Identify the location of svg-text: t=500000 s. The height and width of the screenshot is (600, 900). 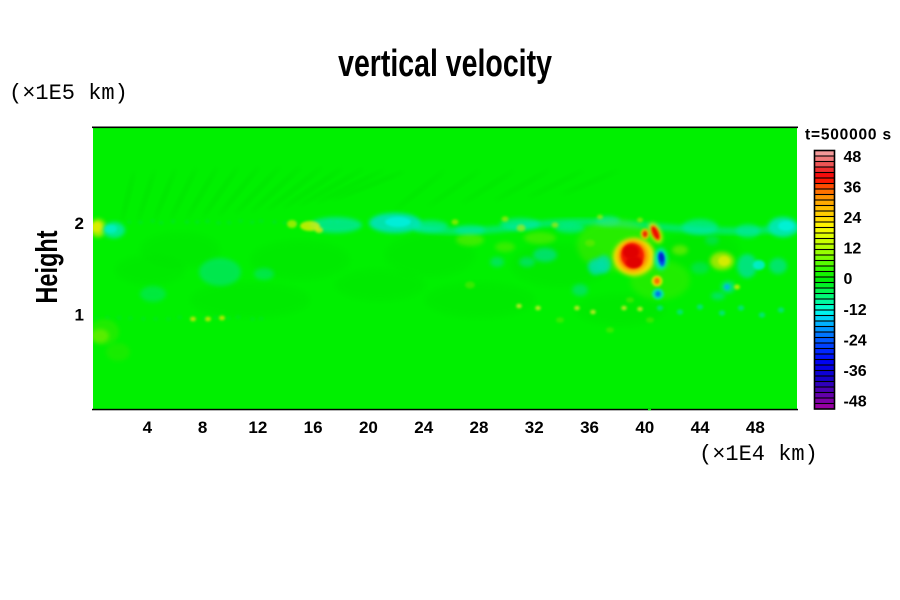
(848, 135).